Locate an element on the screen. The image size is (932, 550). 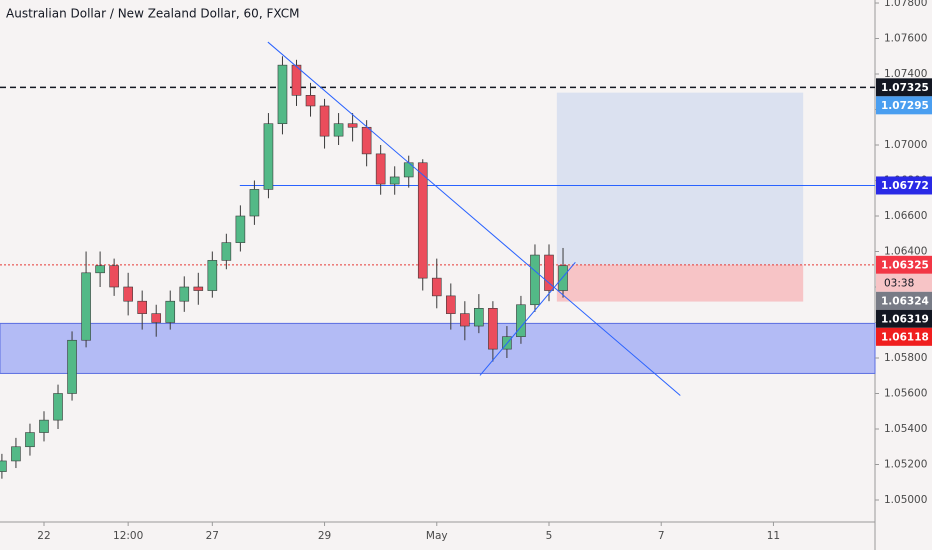
position-loss is located at coordinates (680, 283).